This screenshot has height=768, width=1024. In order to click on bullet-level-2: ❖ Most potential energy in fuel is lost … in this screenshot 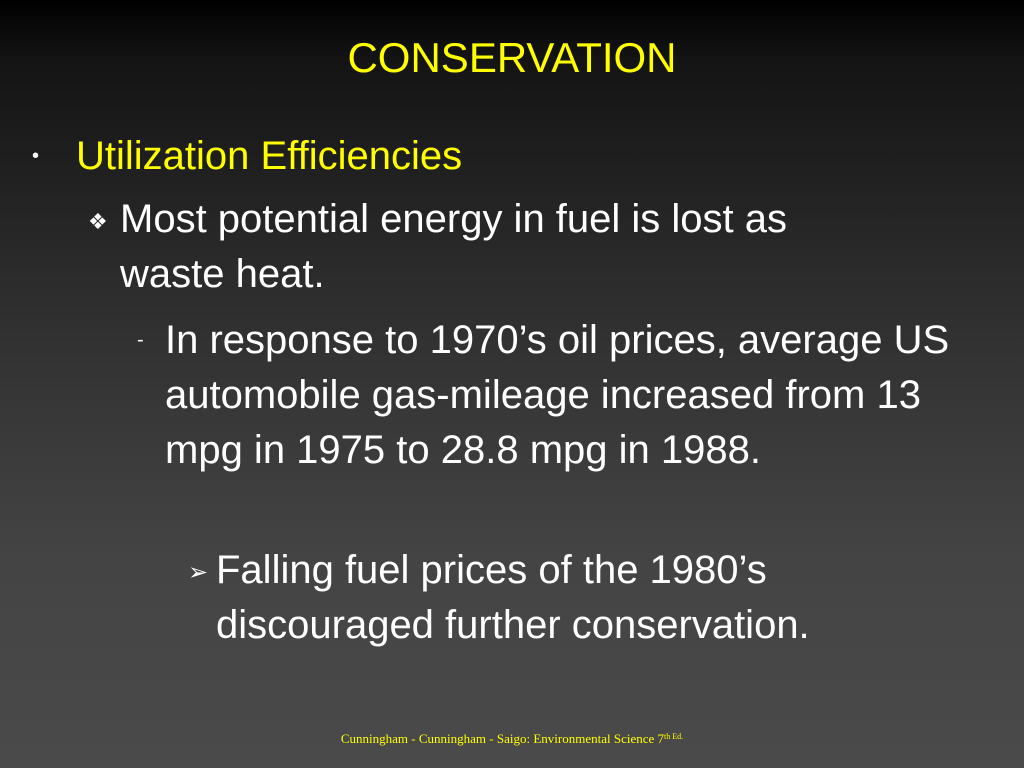, I will do `click(494, 247)`.